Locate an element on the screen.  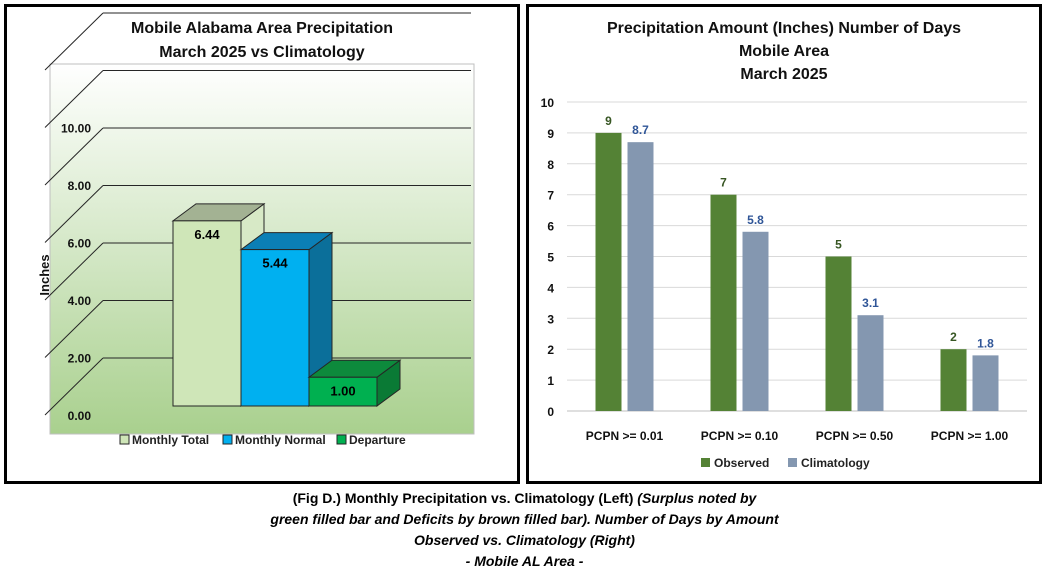
legend-item: Monthly Total is located at coordinates (164, 440).